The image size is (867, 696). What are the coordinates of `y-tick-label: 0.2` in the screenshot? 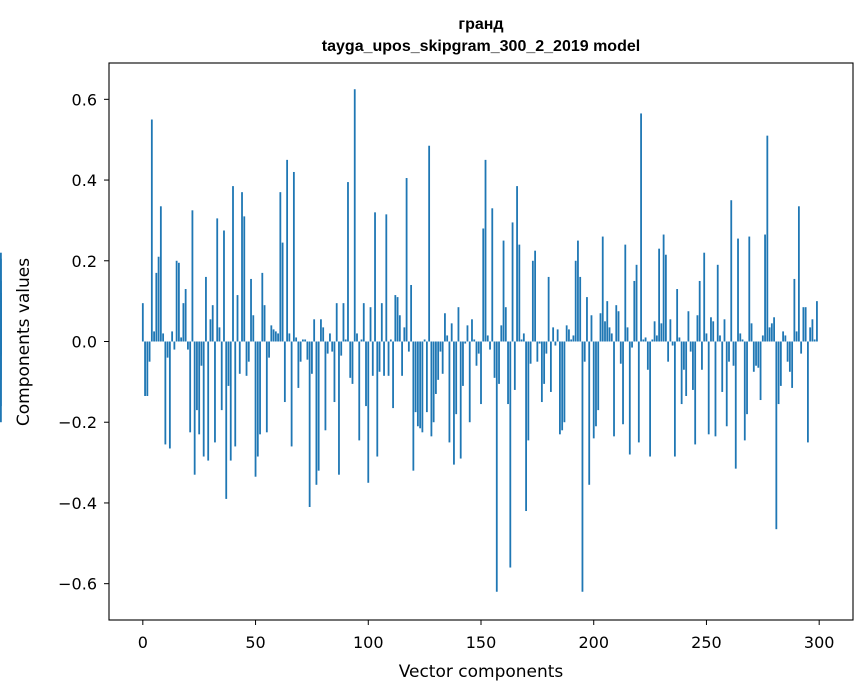 It's located at (84, 261).